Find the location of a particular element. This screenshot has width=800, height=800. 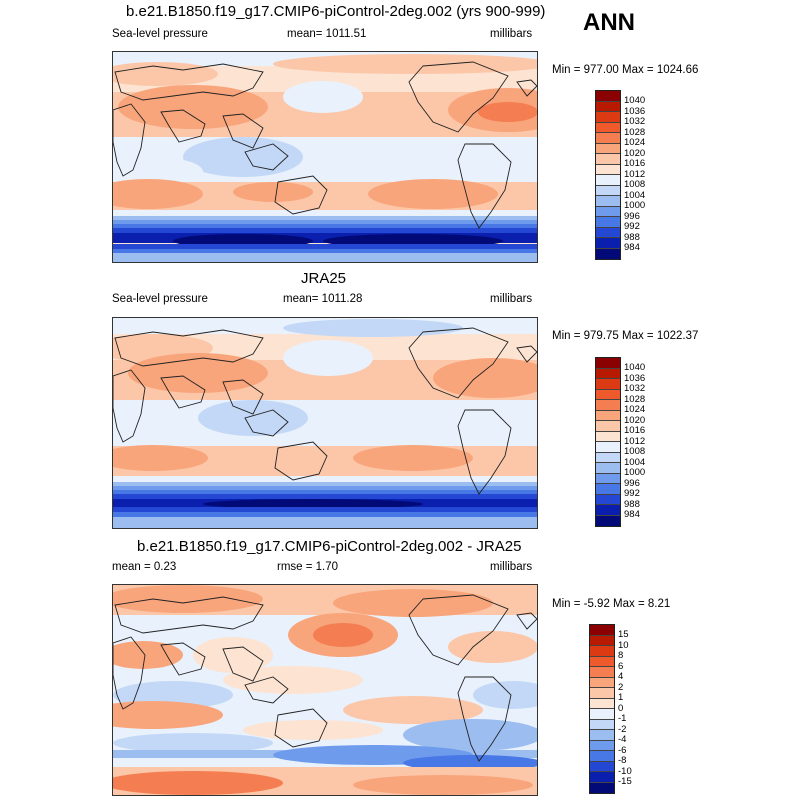

panel2-colorbar-tick: 1028 is located at coordinates (635, 399).